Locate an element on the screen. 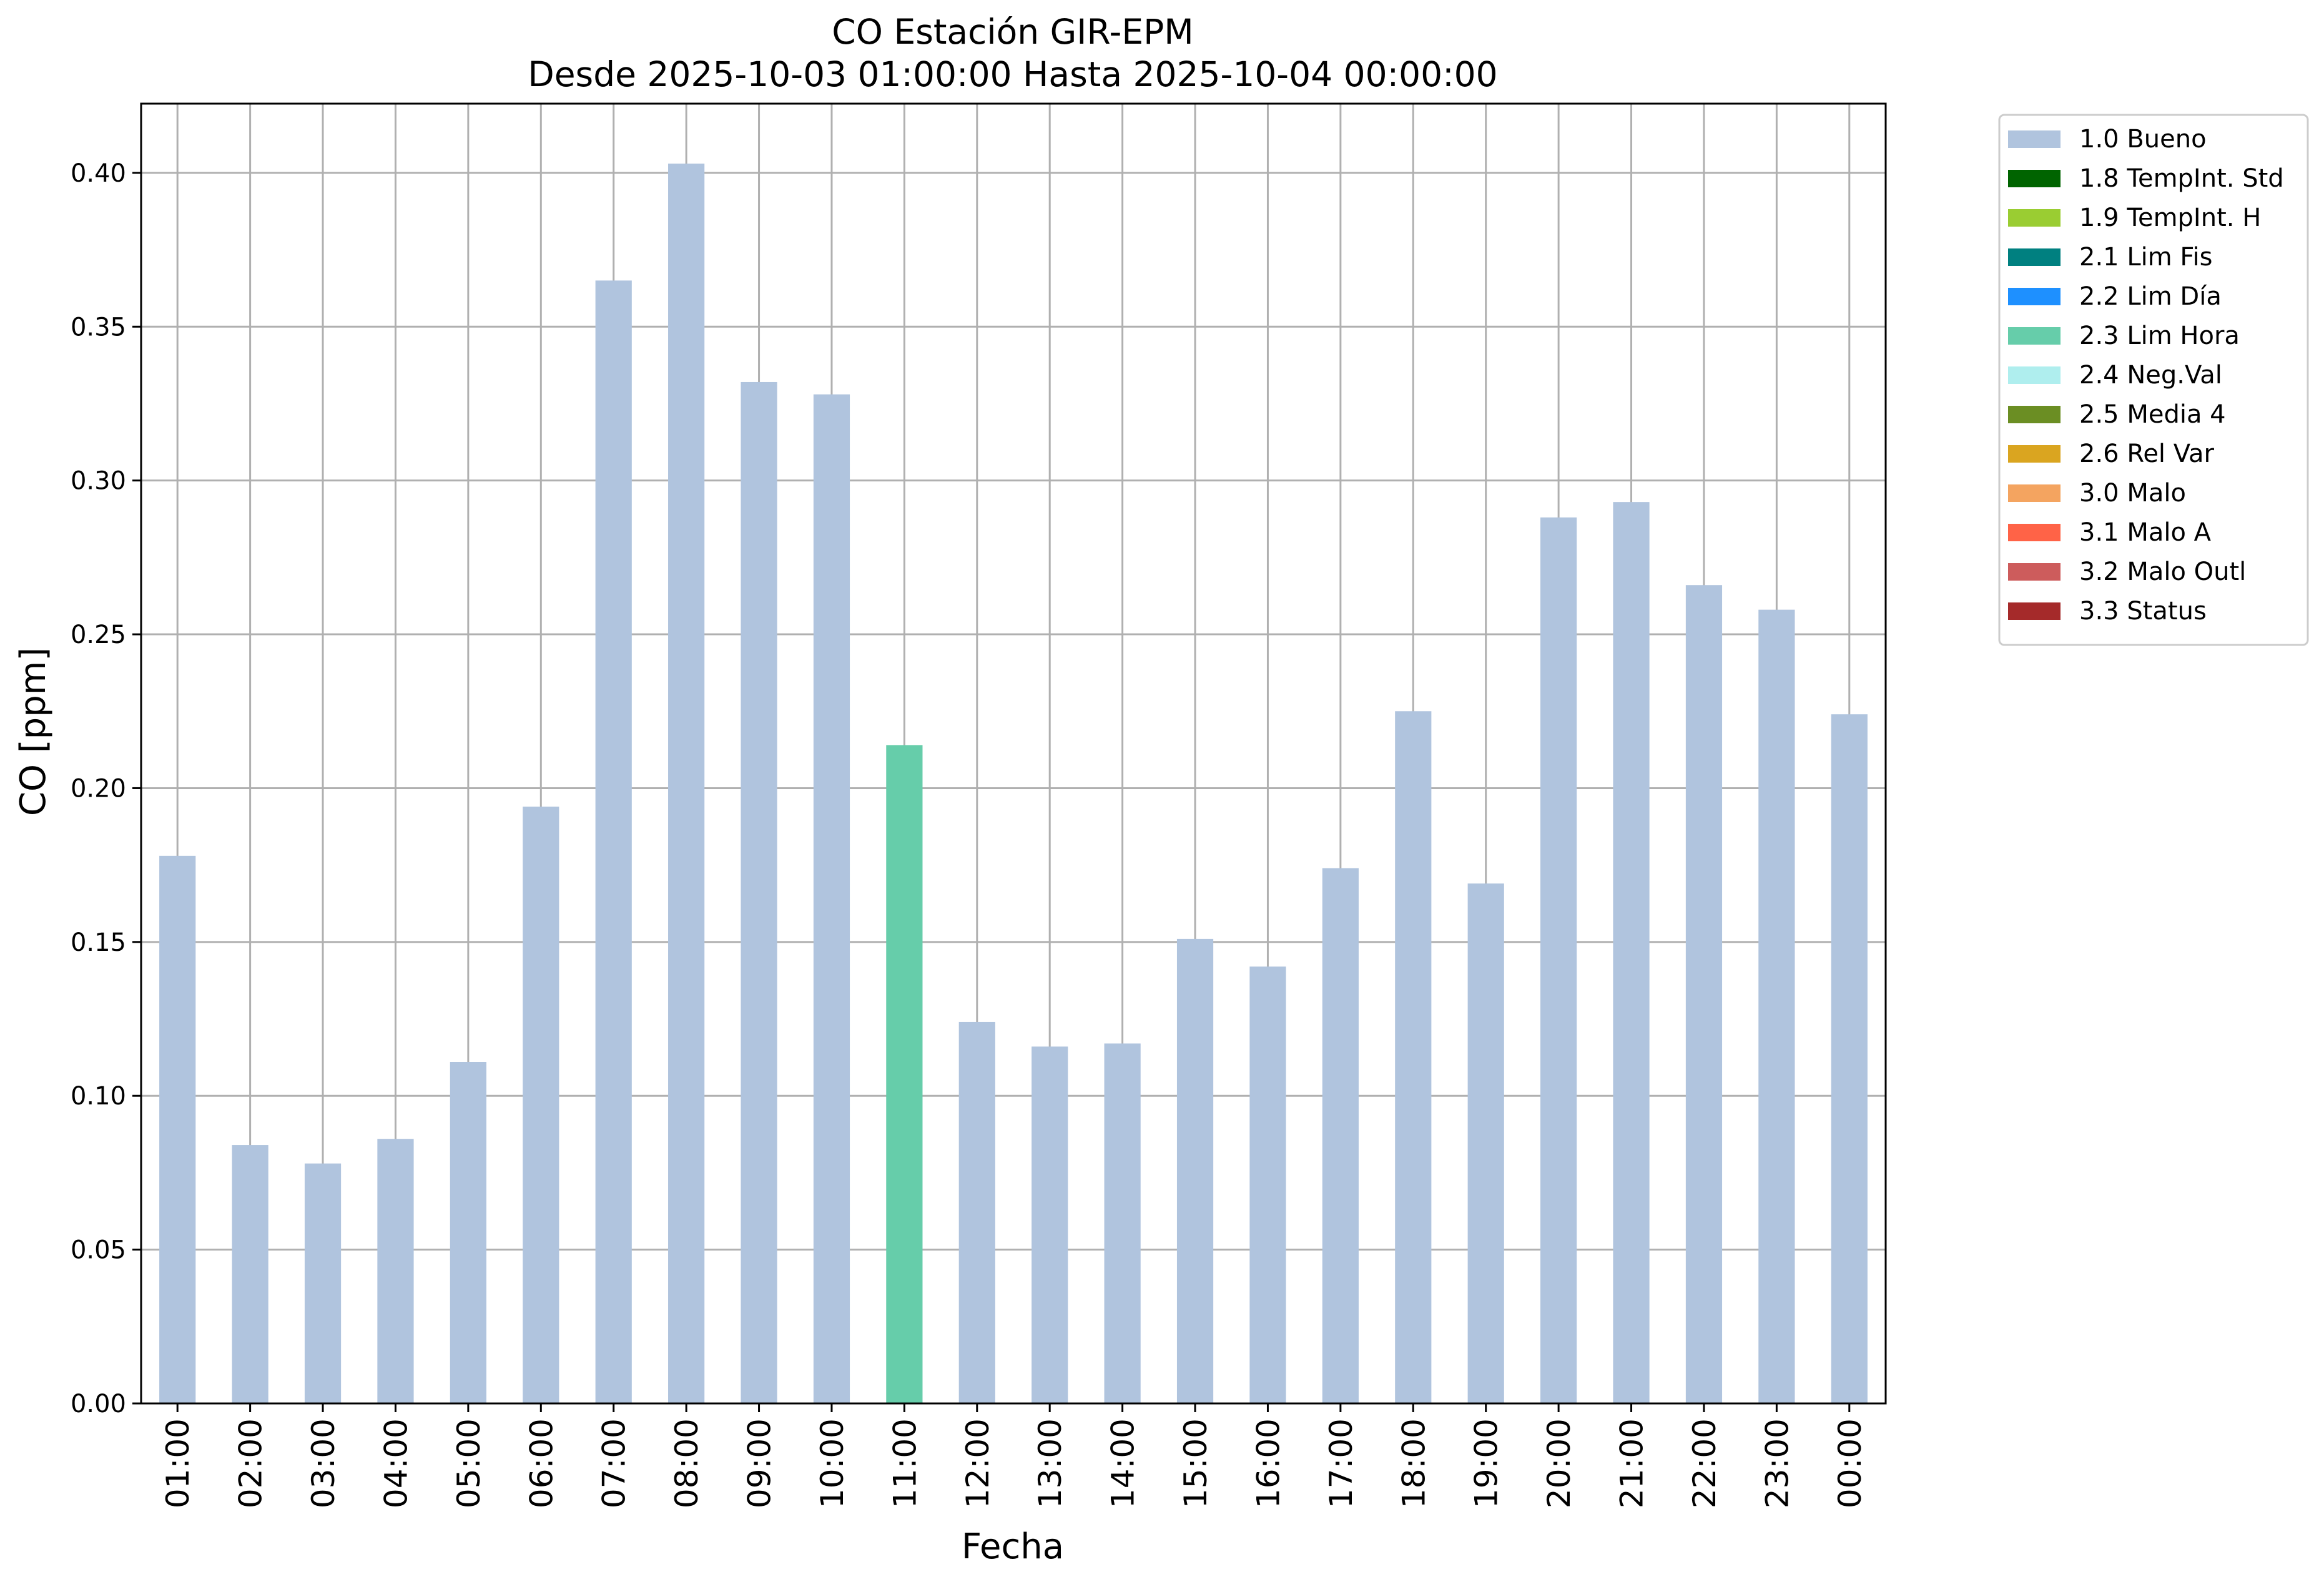 The image size is (2324, 1582). chart-title: CO Estación GIR-EPM is located at coordinates (1012, 32).